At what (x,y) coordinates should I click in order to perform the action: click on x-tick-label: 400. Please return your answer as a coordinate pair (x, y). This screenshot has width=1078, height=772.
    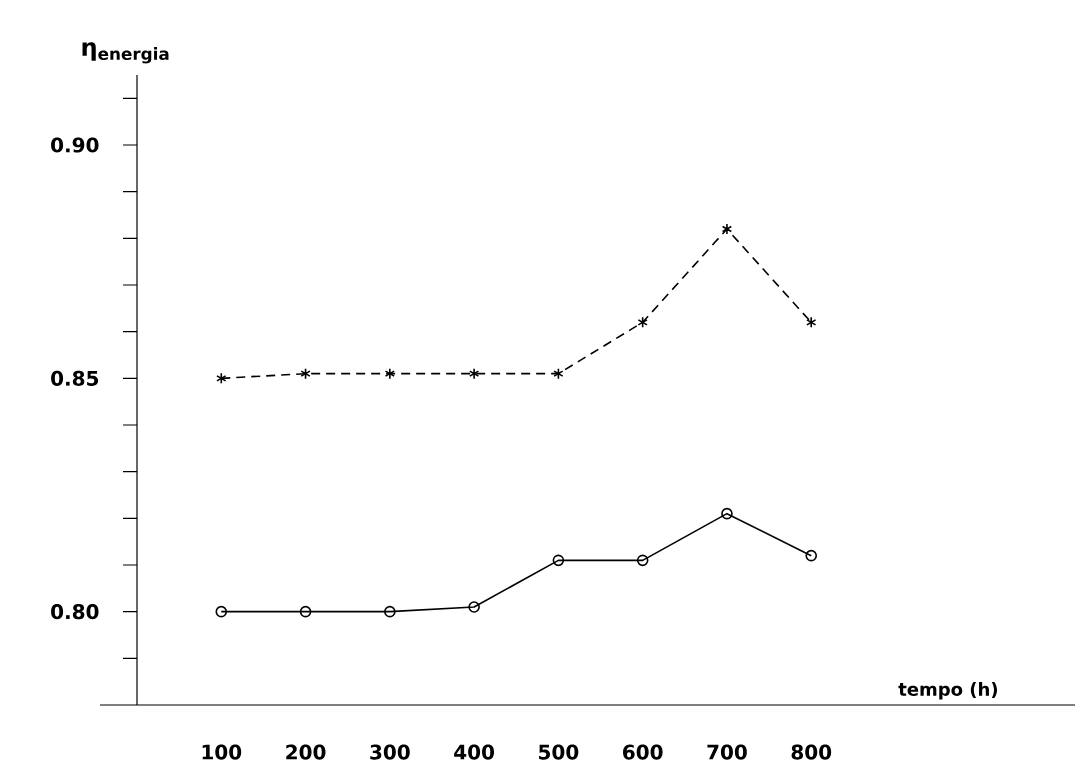
    Looking at the image, I should click on (474, 752).